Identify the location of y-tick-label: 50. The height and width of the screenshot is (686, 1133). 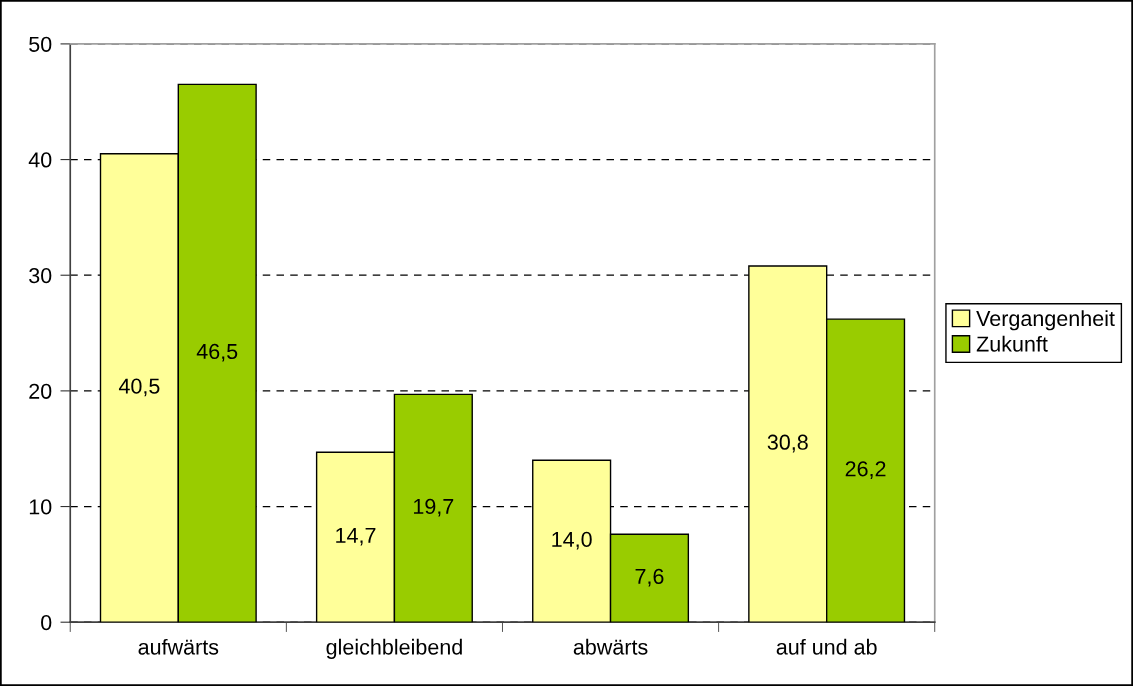
(40, 44).